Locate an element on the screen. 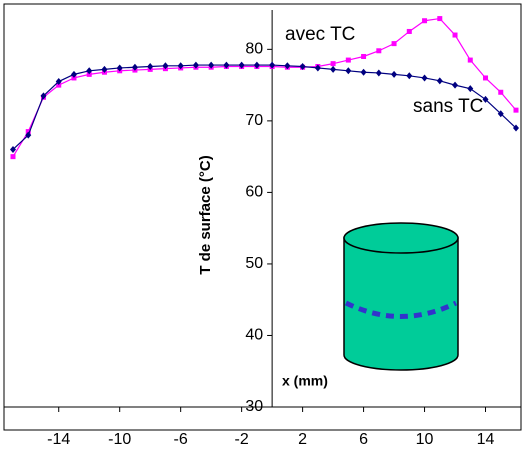  x-tick-label: 6 is located at coordinates (363, 439).